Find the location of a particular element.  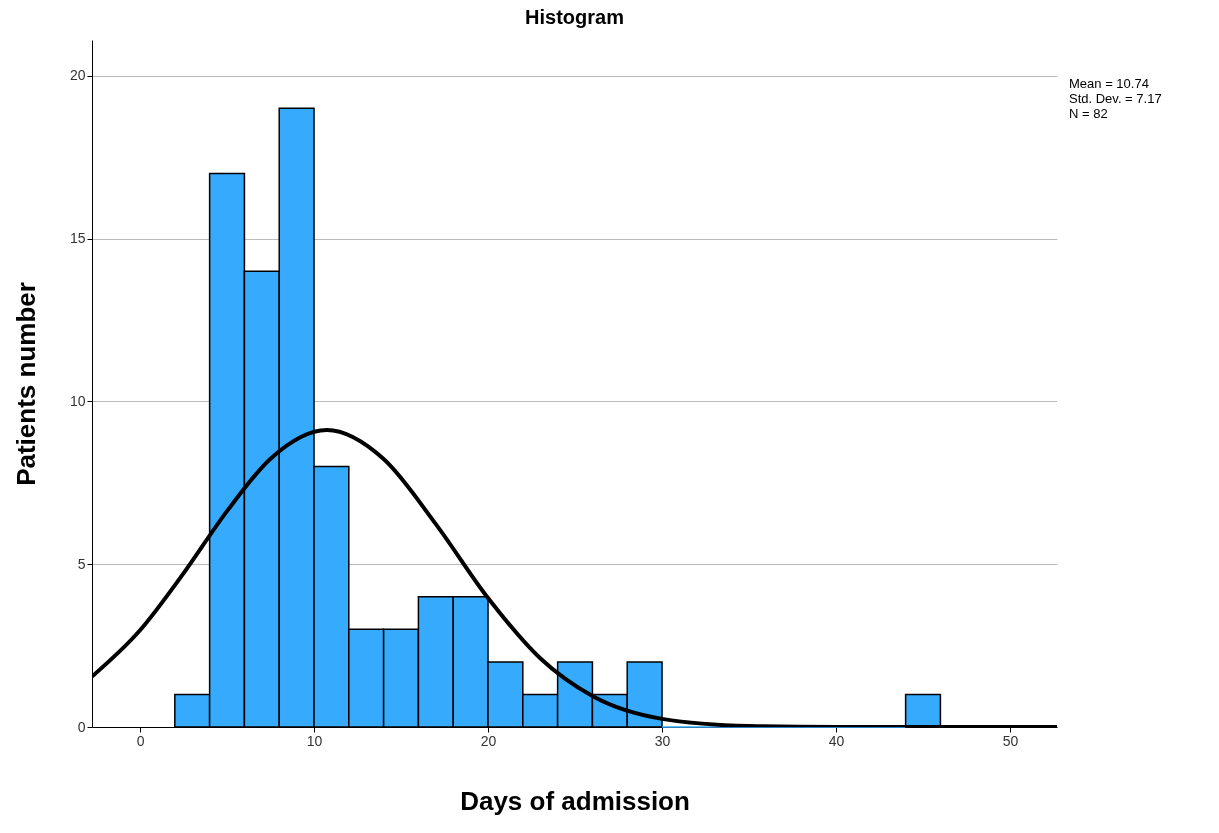

y-tick-label: 20 is located at coordinates (77, 75).